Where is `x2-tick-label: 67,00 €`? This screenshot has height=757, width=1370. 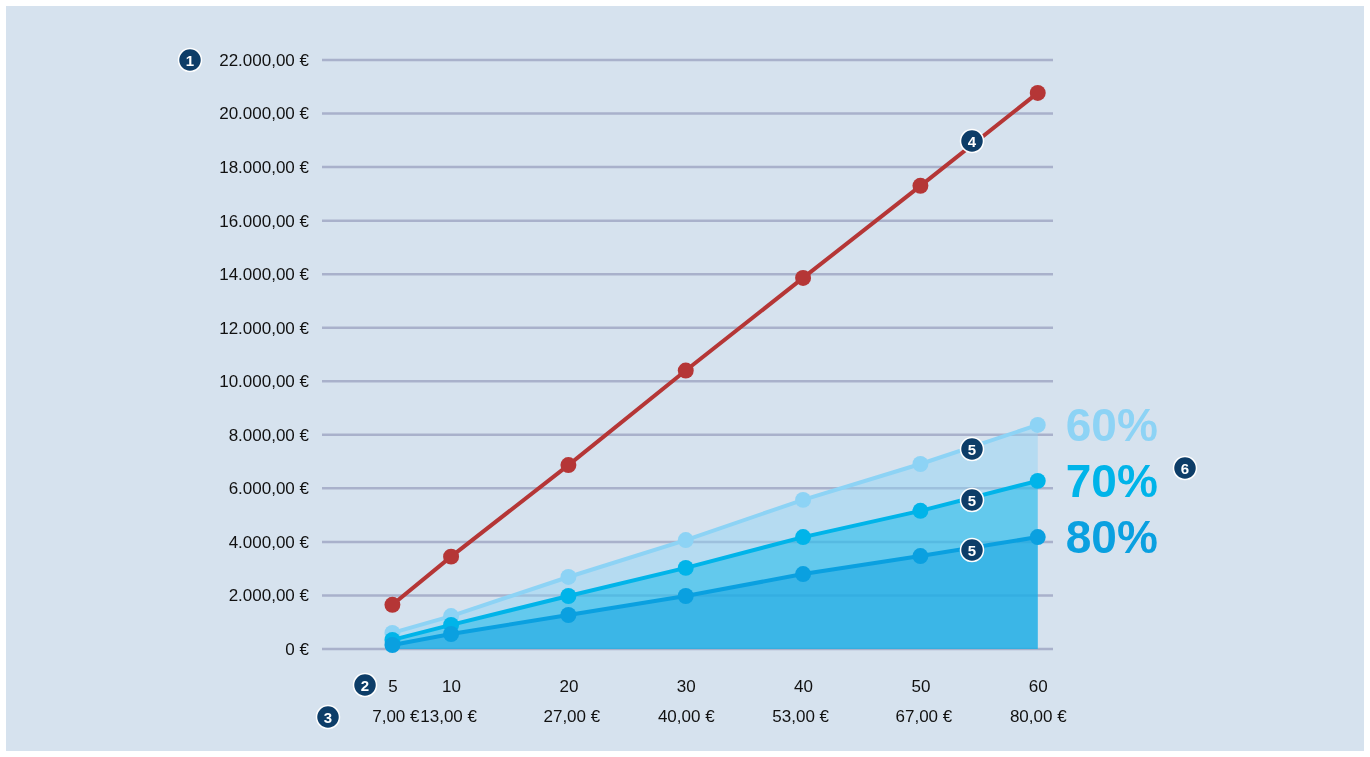
x2-tick-label: 67,00 € is located at coordinates (924, 717).